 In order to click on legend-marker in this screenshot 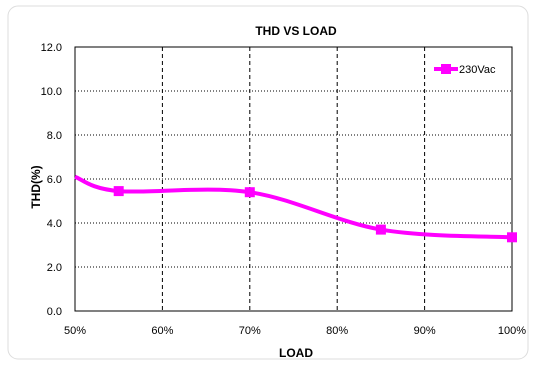, I will do `click(446, 69)`.